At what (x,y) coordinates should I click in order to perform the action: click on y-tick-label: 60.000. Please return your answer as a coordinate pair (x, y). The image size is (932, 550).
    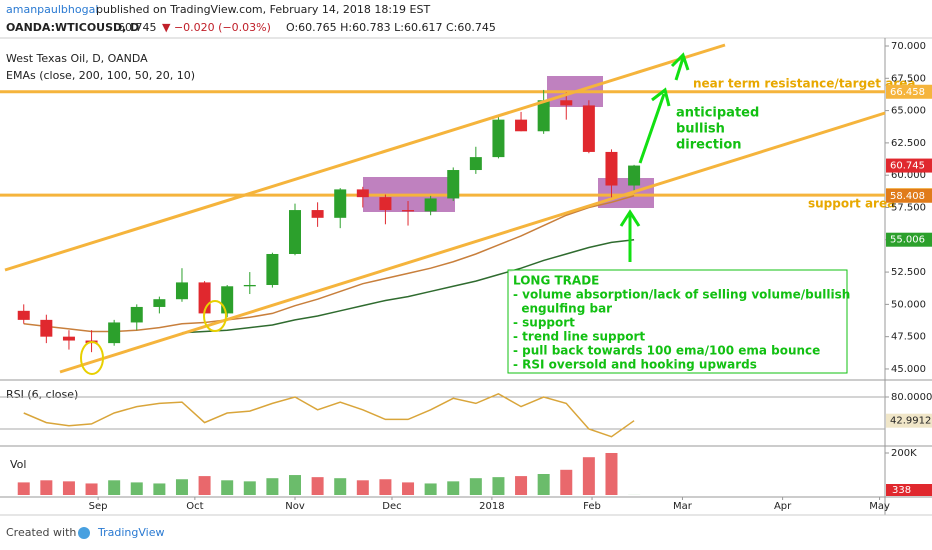
    Looking at the image, I should click on (908, 175).